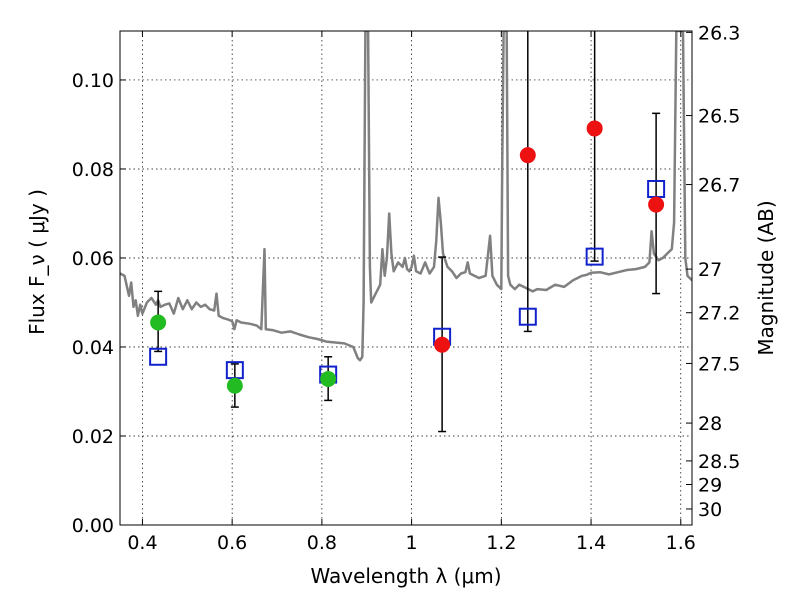  I want to click on x-tick-label: 1.2, so click(501, 543).